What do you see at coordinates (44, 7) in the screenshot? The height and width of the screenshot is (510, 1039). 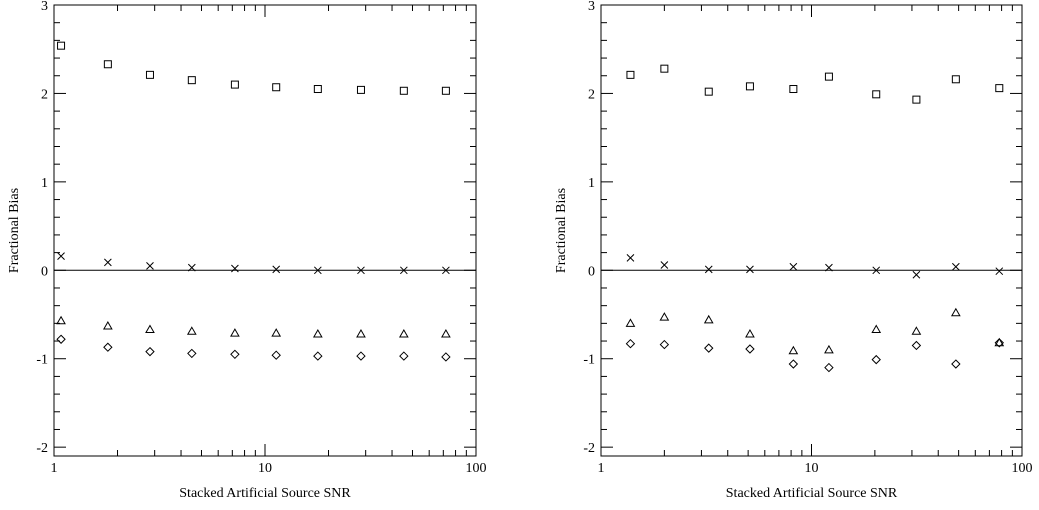 I see `y-tick-label: 3` at bounding box center [44, 7].